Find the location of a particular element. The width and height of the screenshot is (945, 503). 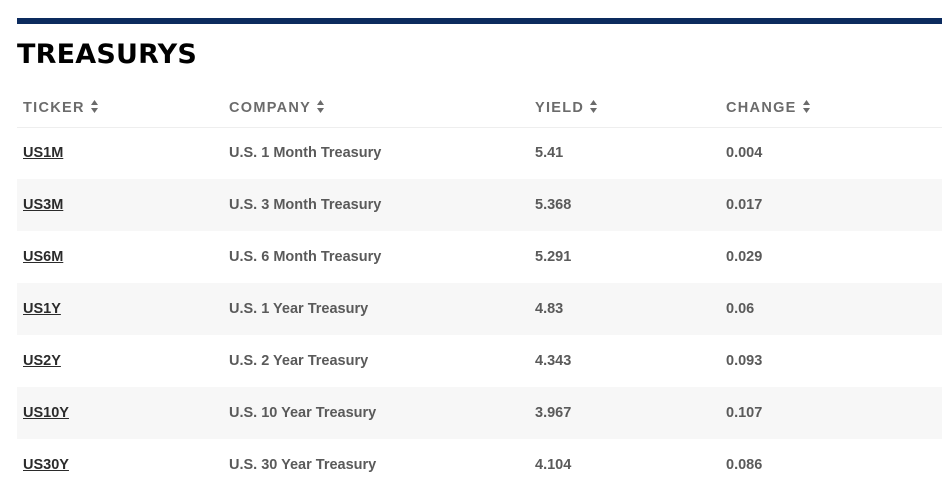

ticker-link: US2Y is located at coordinates (42, 361).